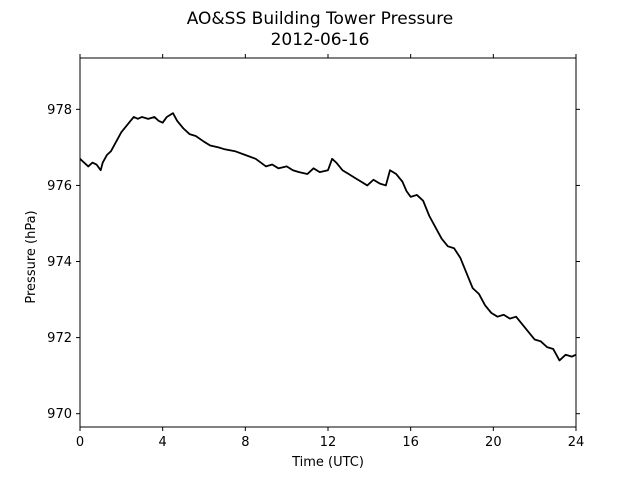 This screenshot has height=480, width=640. I want to click on y-tick-label: 972, so click(59, 338).